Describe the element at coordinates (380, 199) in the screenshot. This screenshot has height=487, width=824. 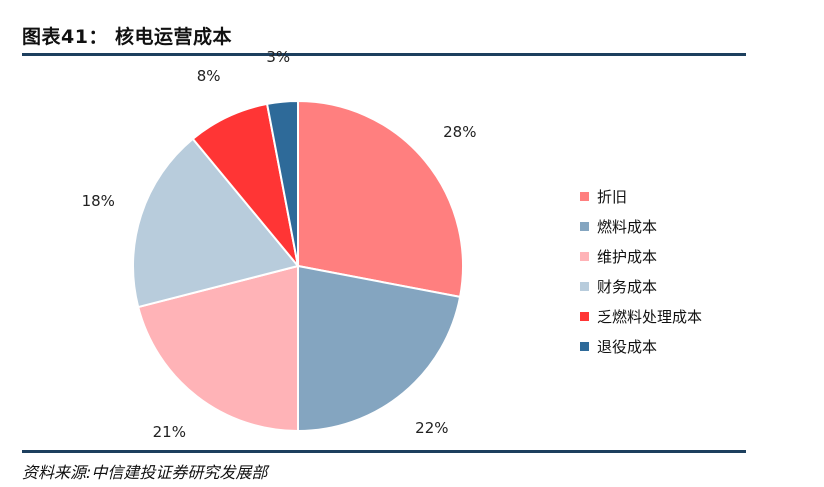
I see `slice-depreciation` at that location.